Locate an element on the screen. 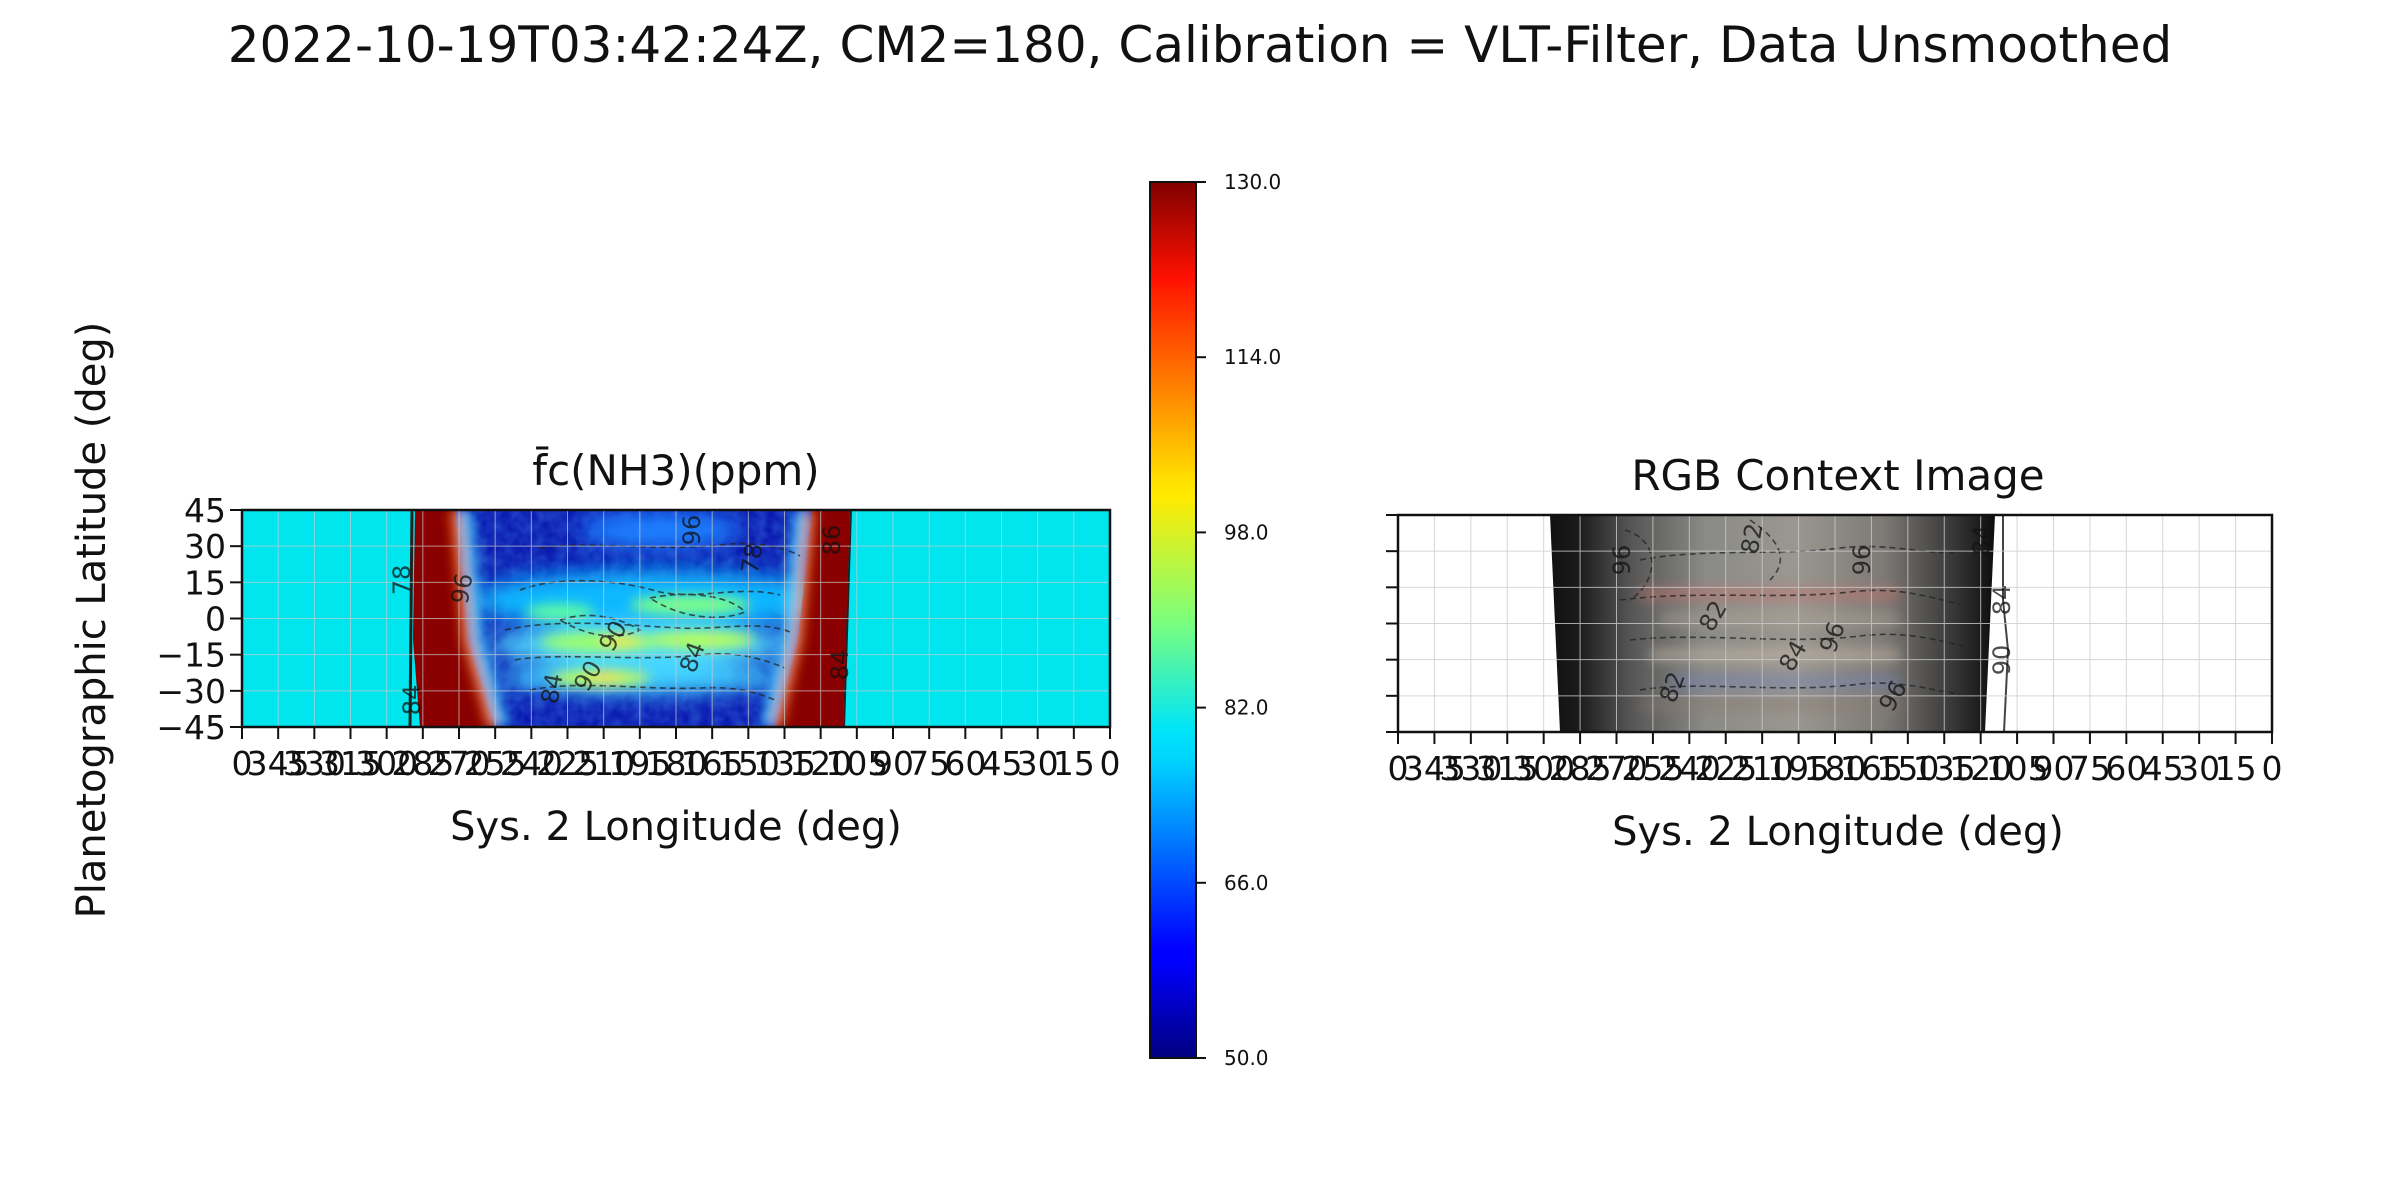  nh3-x-tick-label: 30 is located at coordinates (1038, 763).